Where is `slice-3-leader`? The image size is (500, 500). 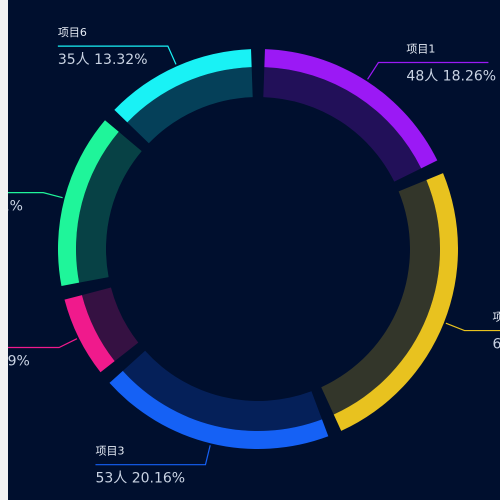 slice-3-leader is located at coordinates (153, 455).